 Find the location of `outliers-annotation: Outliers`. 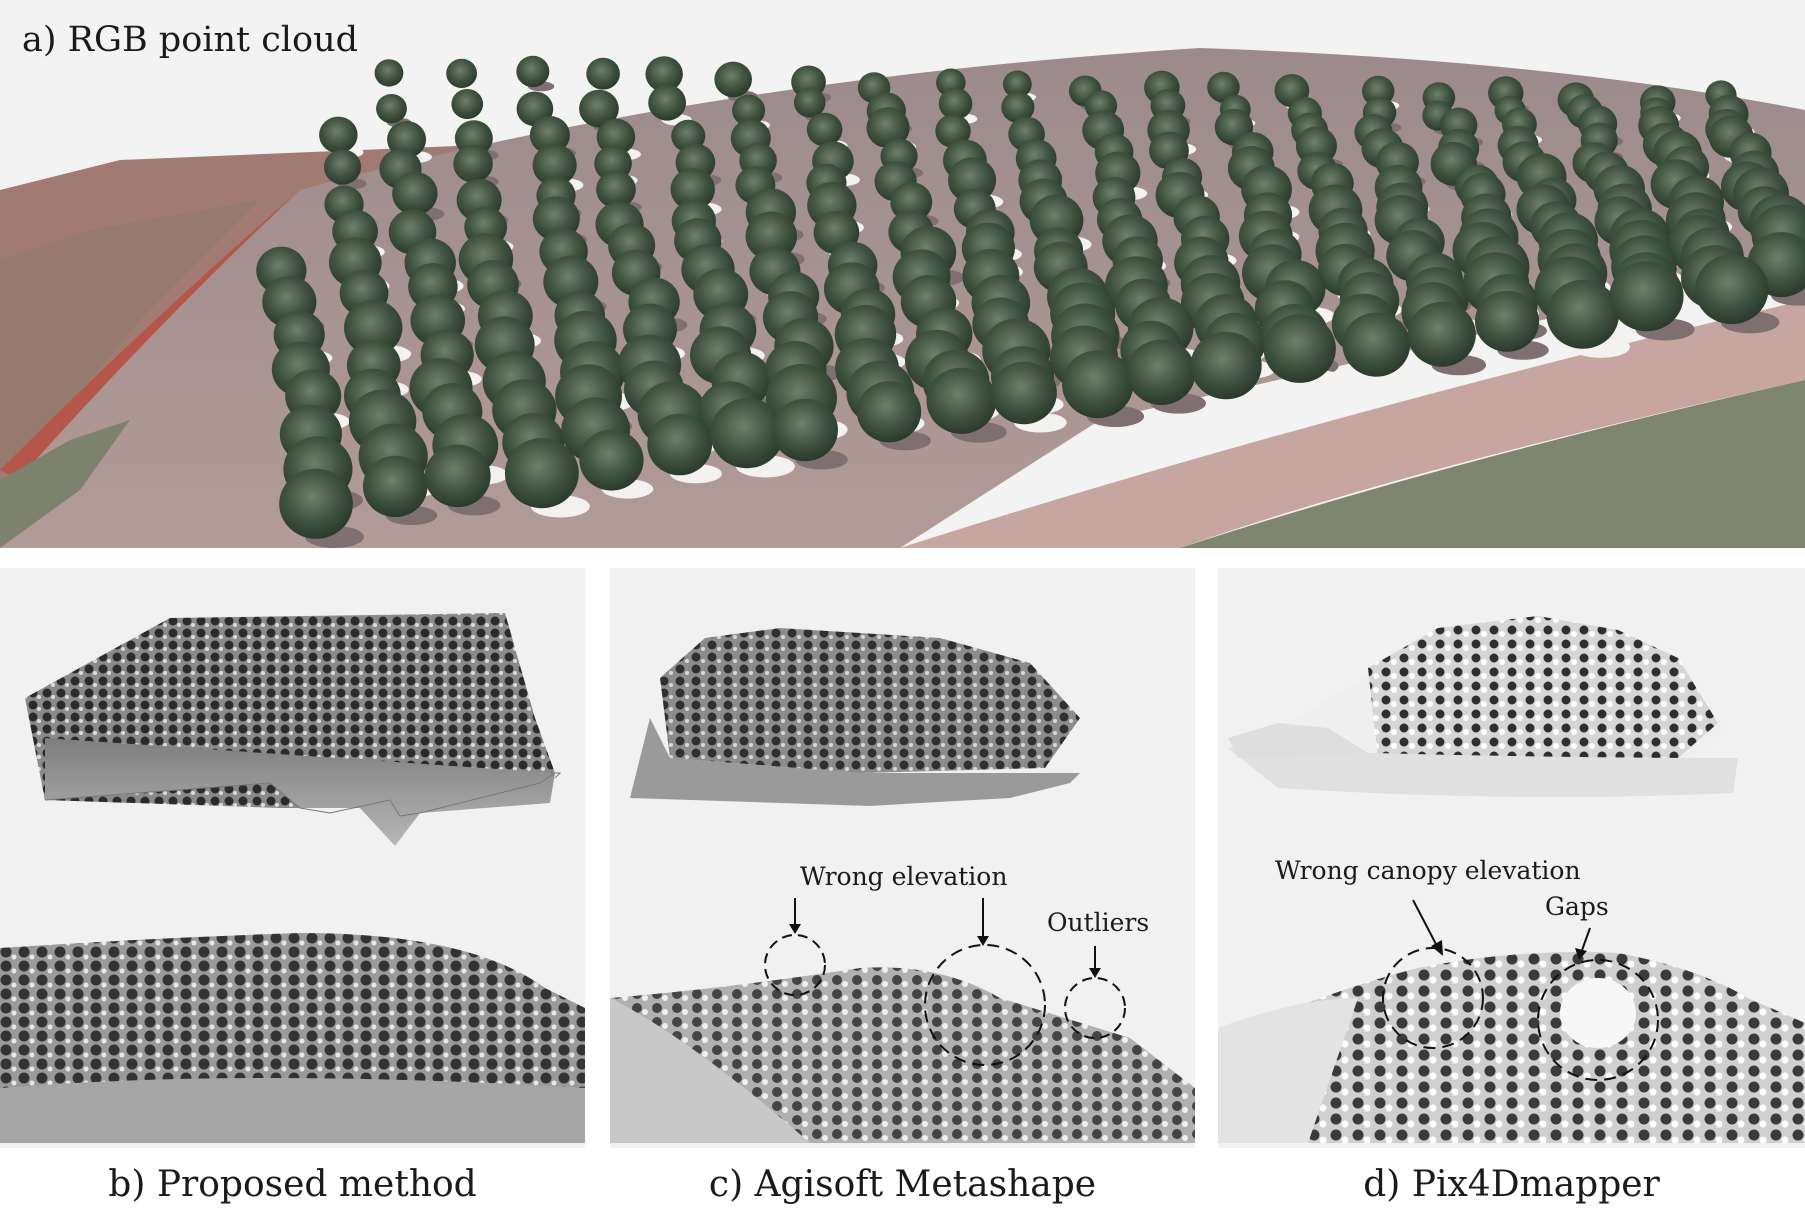

outliers-annotation: Outliers is located at coordinates (1098, 922).